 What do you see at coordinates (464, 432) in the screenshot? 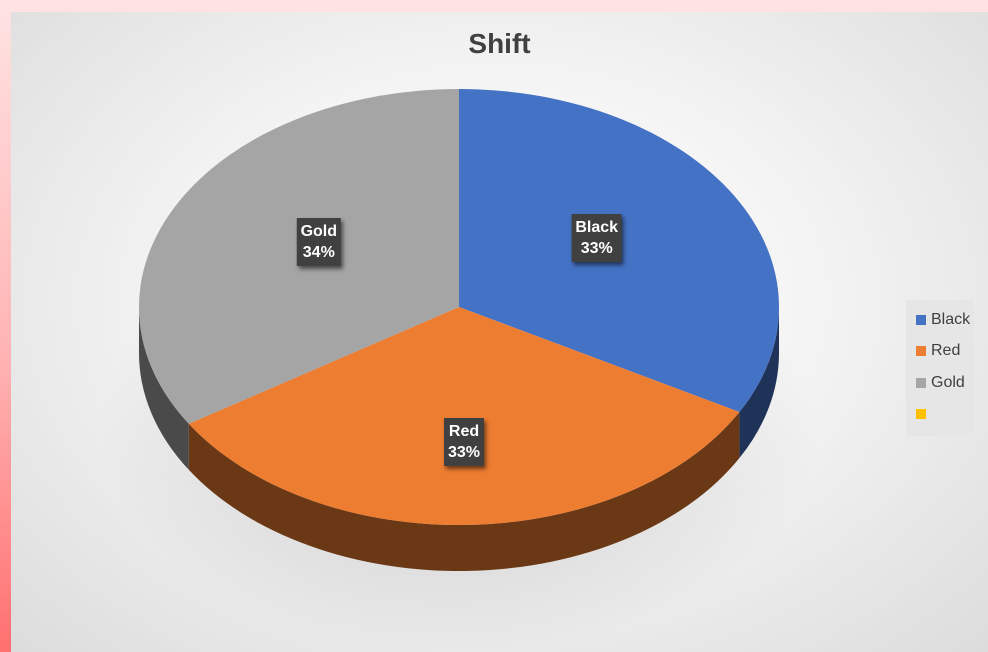
I see `data-label-category: Red` at bounding box center [464, 432].